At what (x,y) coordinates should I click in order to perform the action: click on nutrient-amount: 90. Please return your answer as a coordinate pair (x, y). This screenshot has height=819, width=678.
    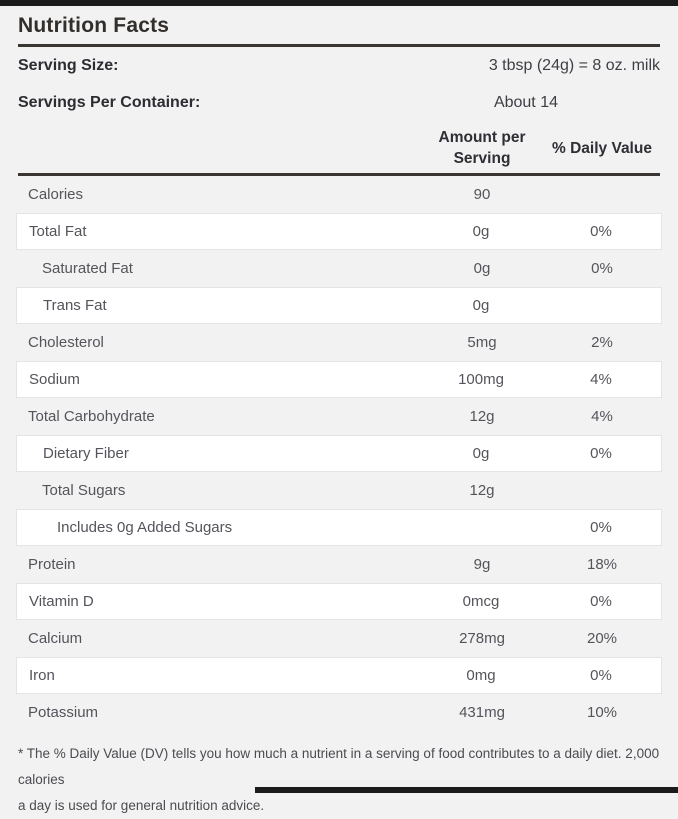
    Looking at the image, I should click on (482, 194).